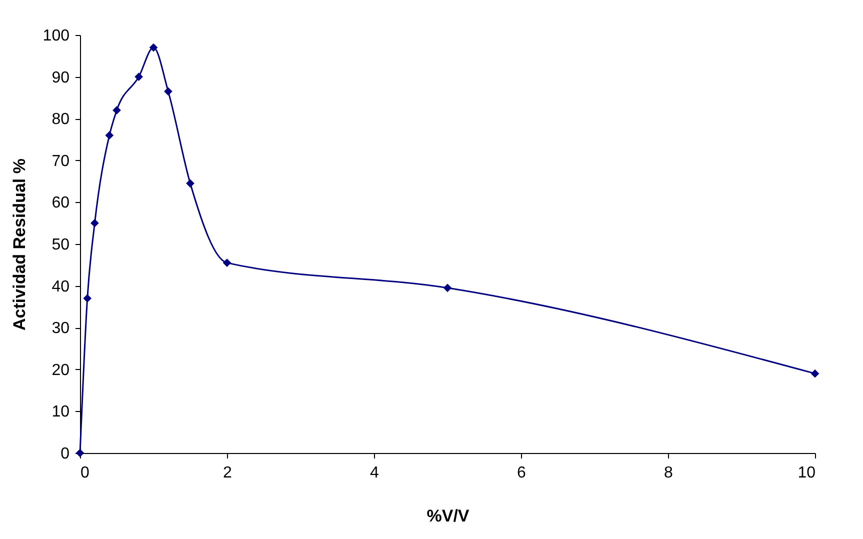 The width and height of the screenshot is (863, 539). I want to click on y-tick-label: 50, so click(61, 245).